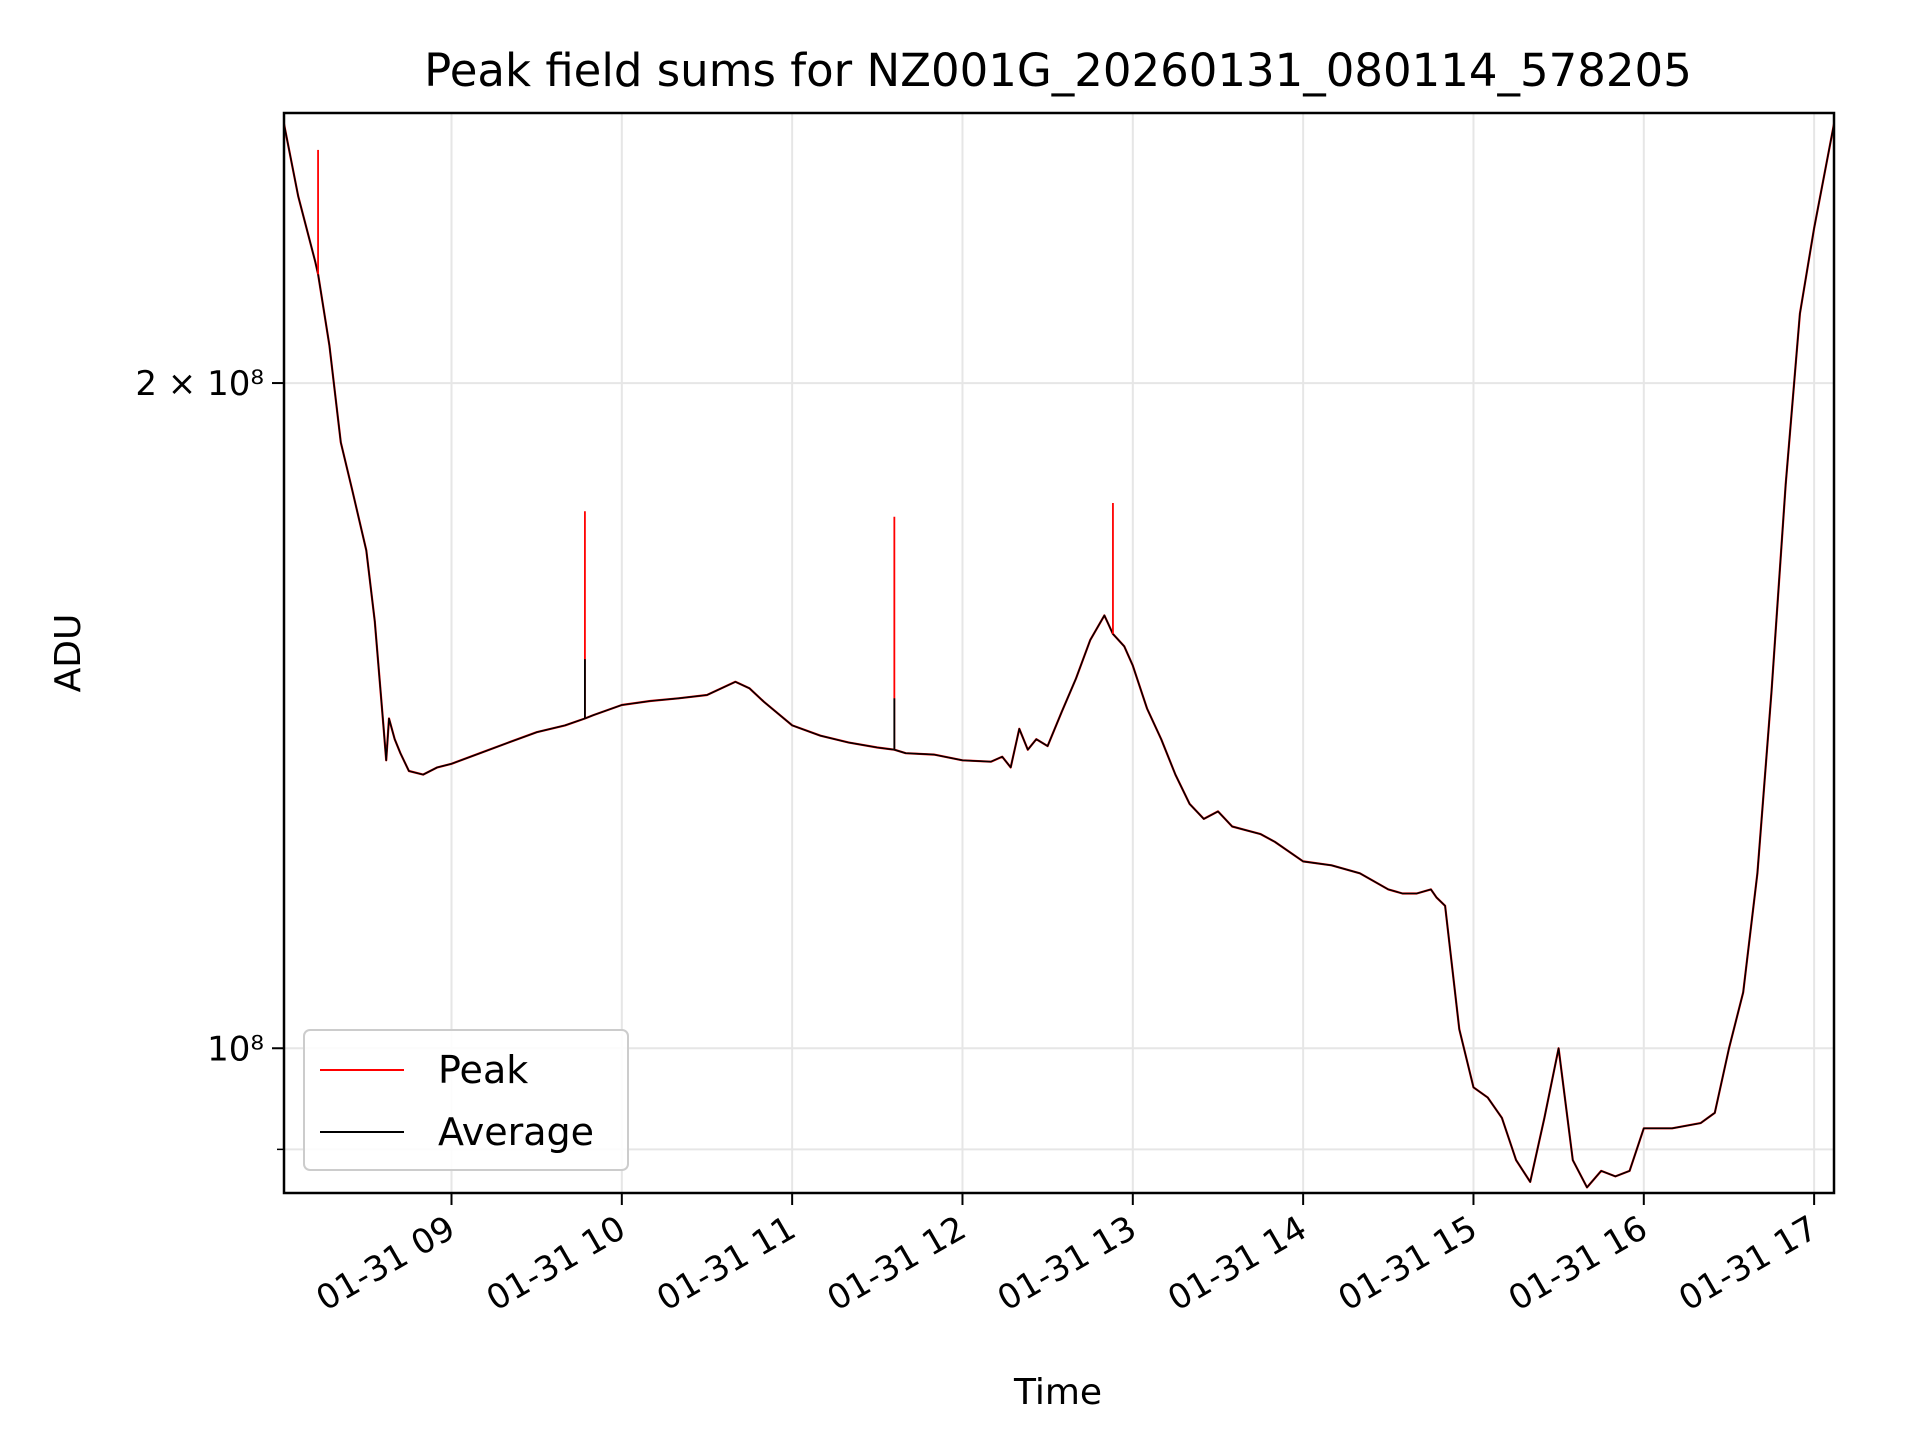 The image size is (1920, 1440). Describe the element at coordinates (235, 1049) in the screenshot. I see `y-tick-label: 10⁸` at that location.